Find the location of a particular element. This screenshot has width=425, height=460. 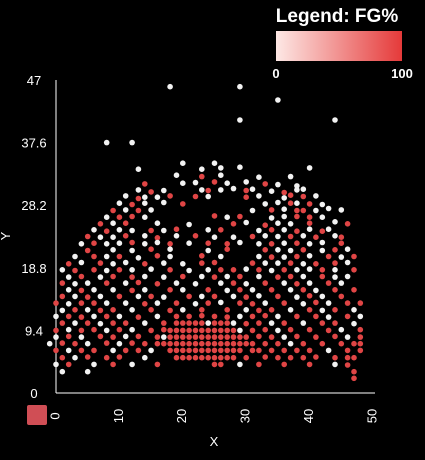

x-tick-label-2: 20 is located at coordinates (181, 416).